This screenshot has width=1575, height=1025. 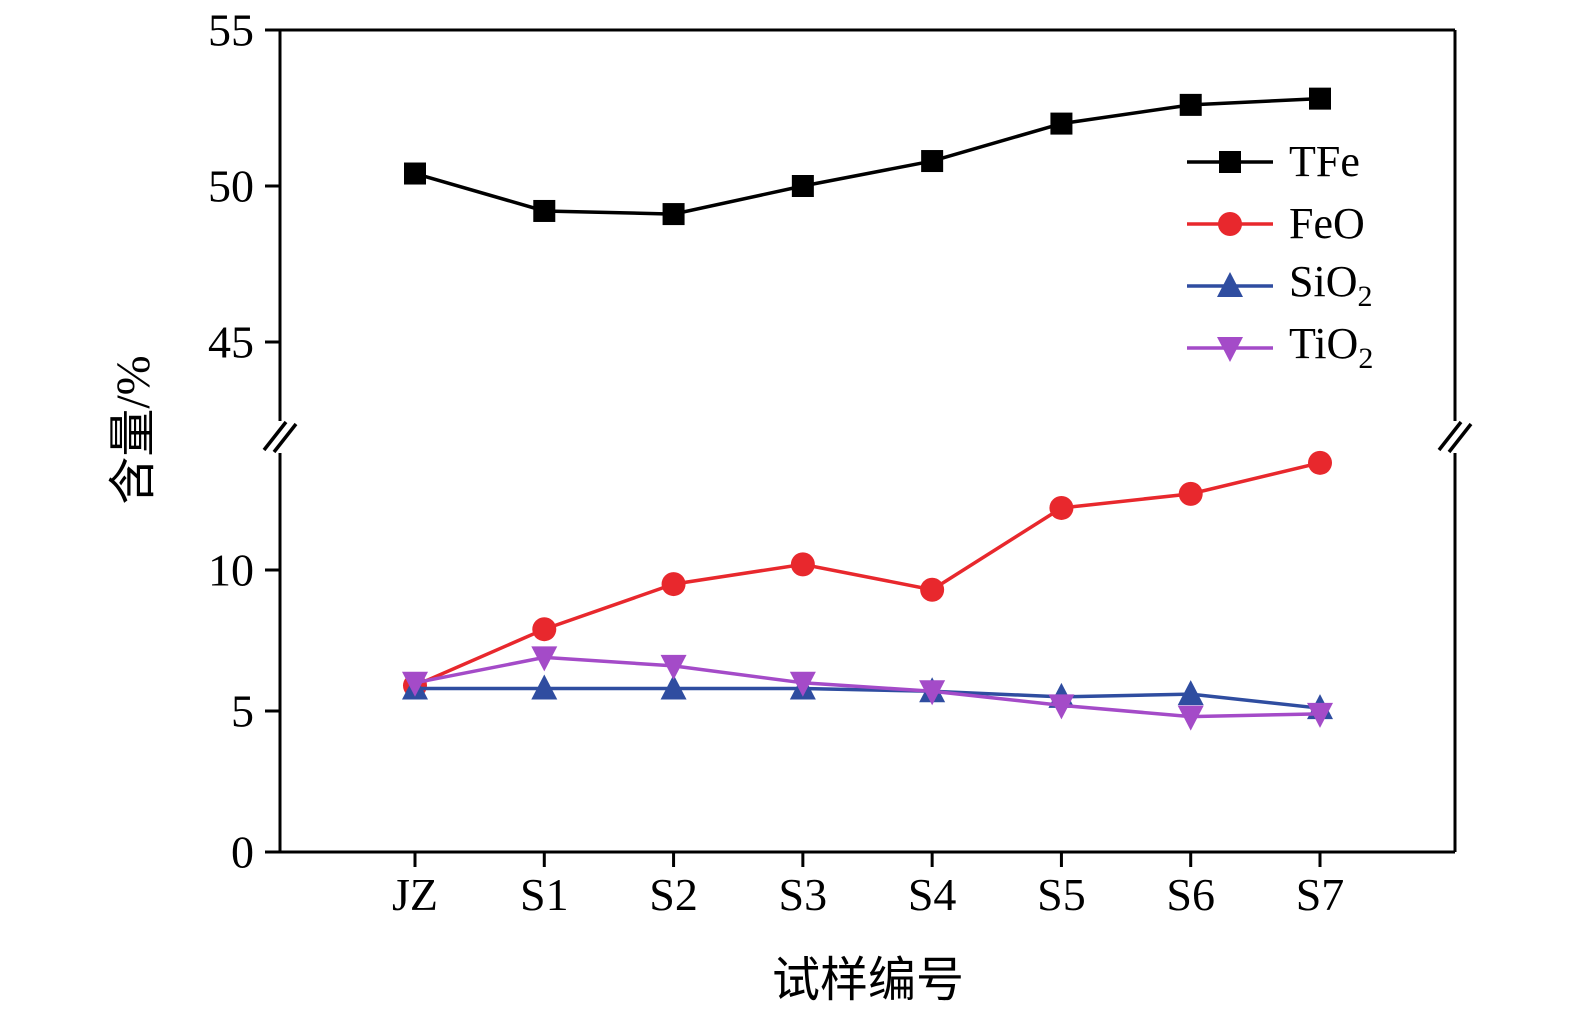 I want to click on x-axis-title: 试样编号, so click(x=868, y=980).